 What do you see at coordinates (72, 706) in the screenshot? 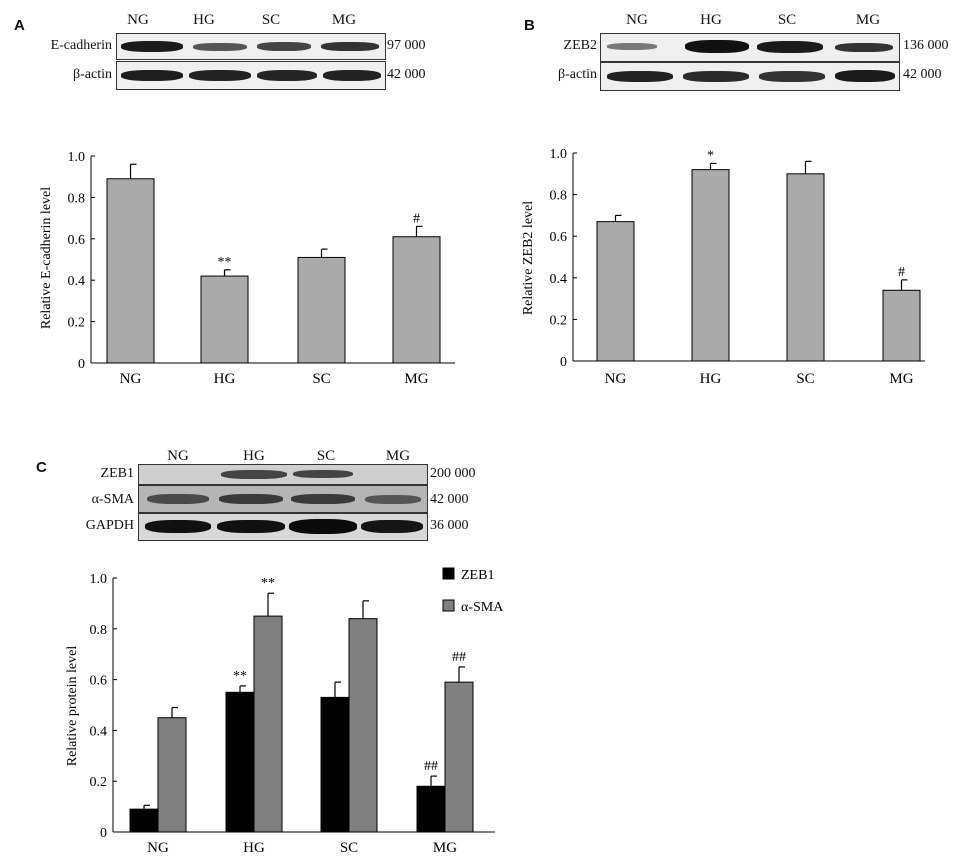
I see `y-axis-label: Relative protein level` at bounding box center [72, 706].